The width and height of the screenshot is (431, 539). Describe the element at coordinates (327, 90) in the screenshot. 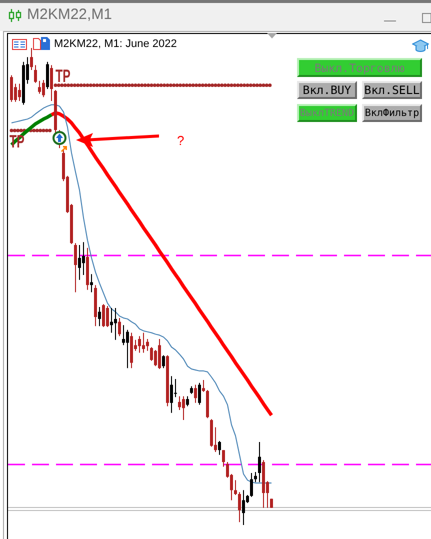

I see `button: Вкл.BUY` at that location.